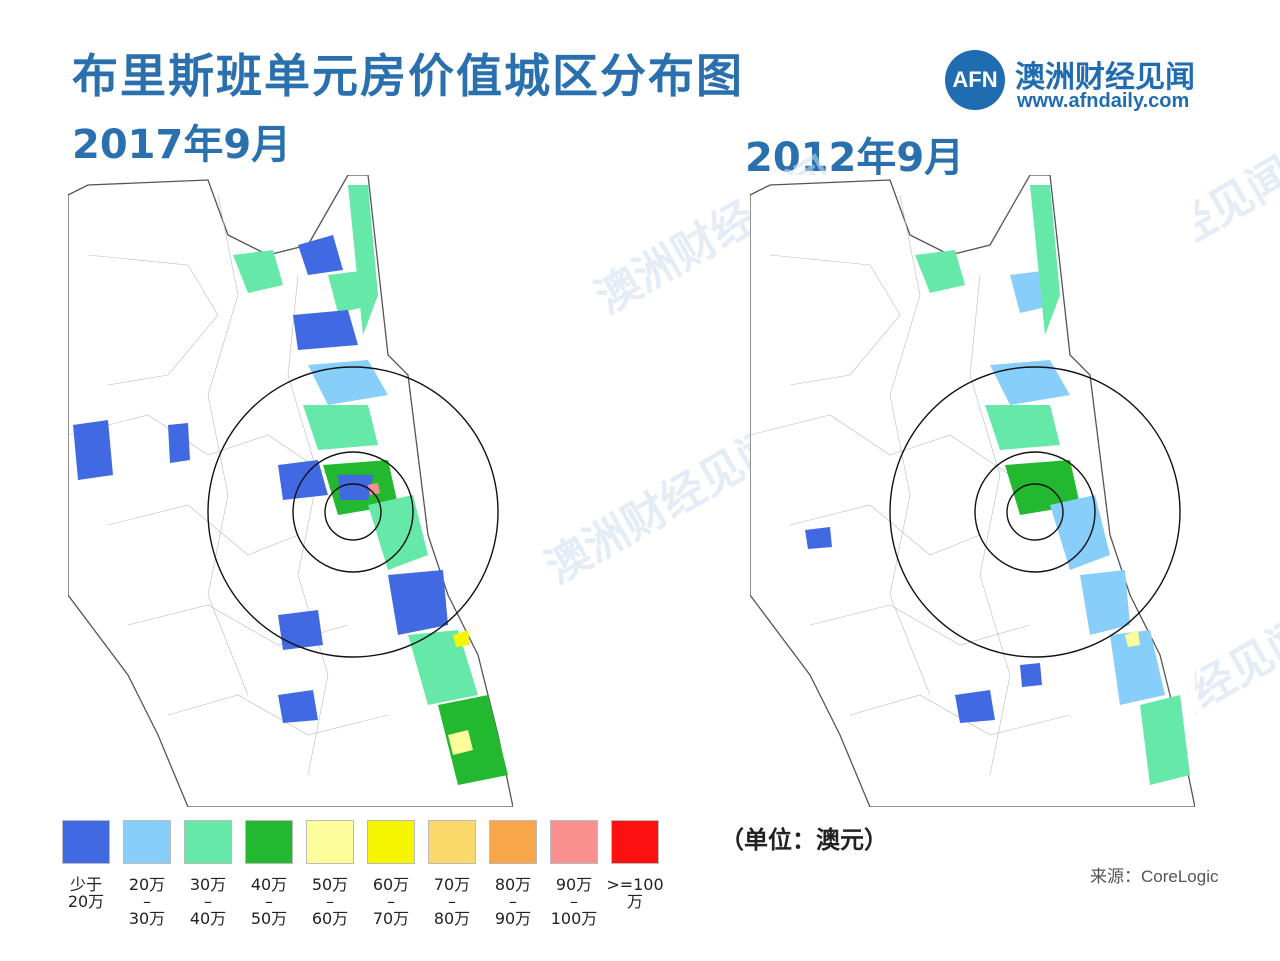  Describe the element at coordinates (208, 901) in the screenshot. I see `legend-label: 30万 – 40万` at that location.